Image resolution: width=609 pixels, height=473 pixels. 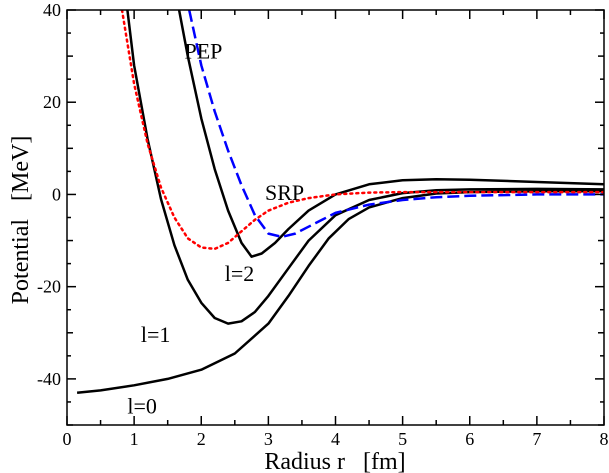 What do you see at coordinates (334, 461) in the screenshot?
I see `x-axis-title: Radius r [fm]` at bounding box center [334, 461].